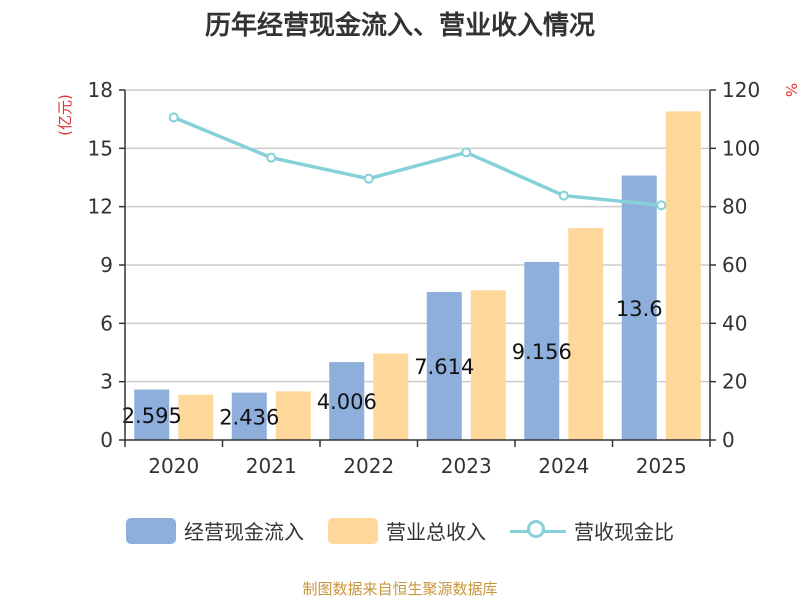 This screenshot has height=600, width=800. What do you see at coordinates (734, 323) in the screenshot?
I see `right-tick-label: 40` at bounding box center [734, 323].